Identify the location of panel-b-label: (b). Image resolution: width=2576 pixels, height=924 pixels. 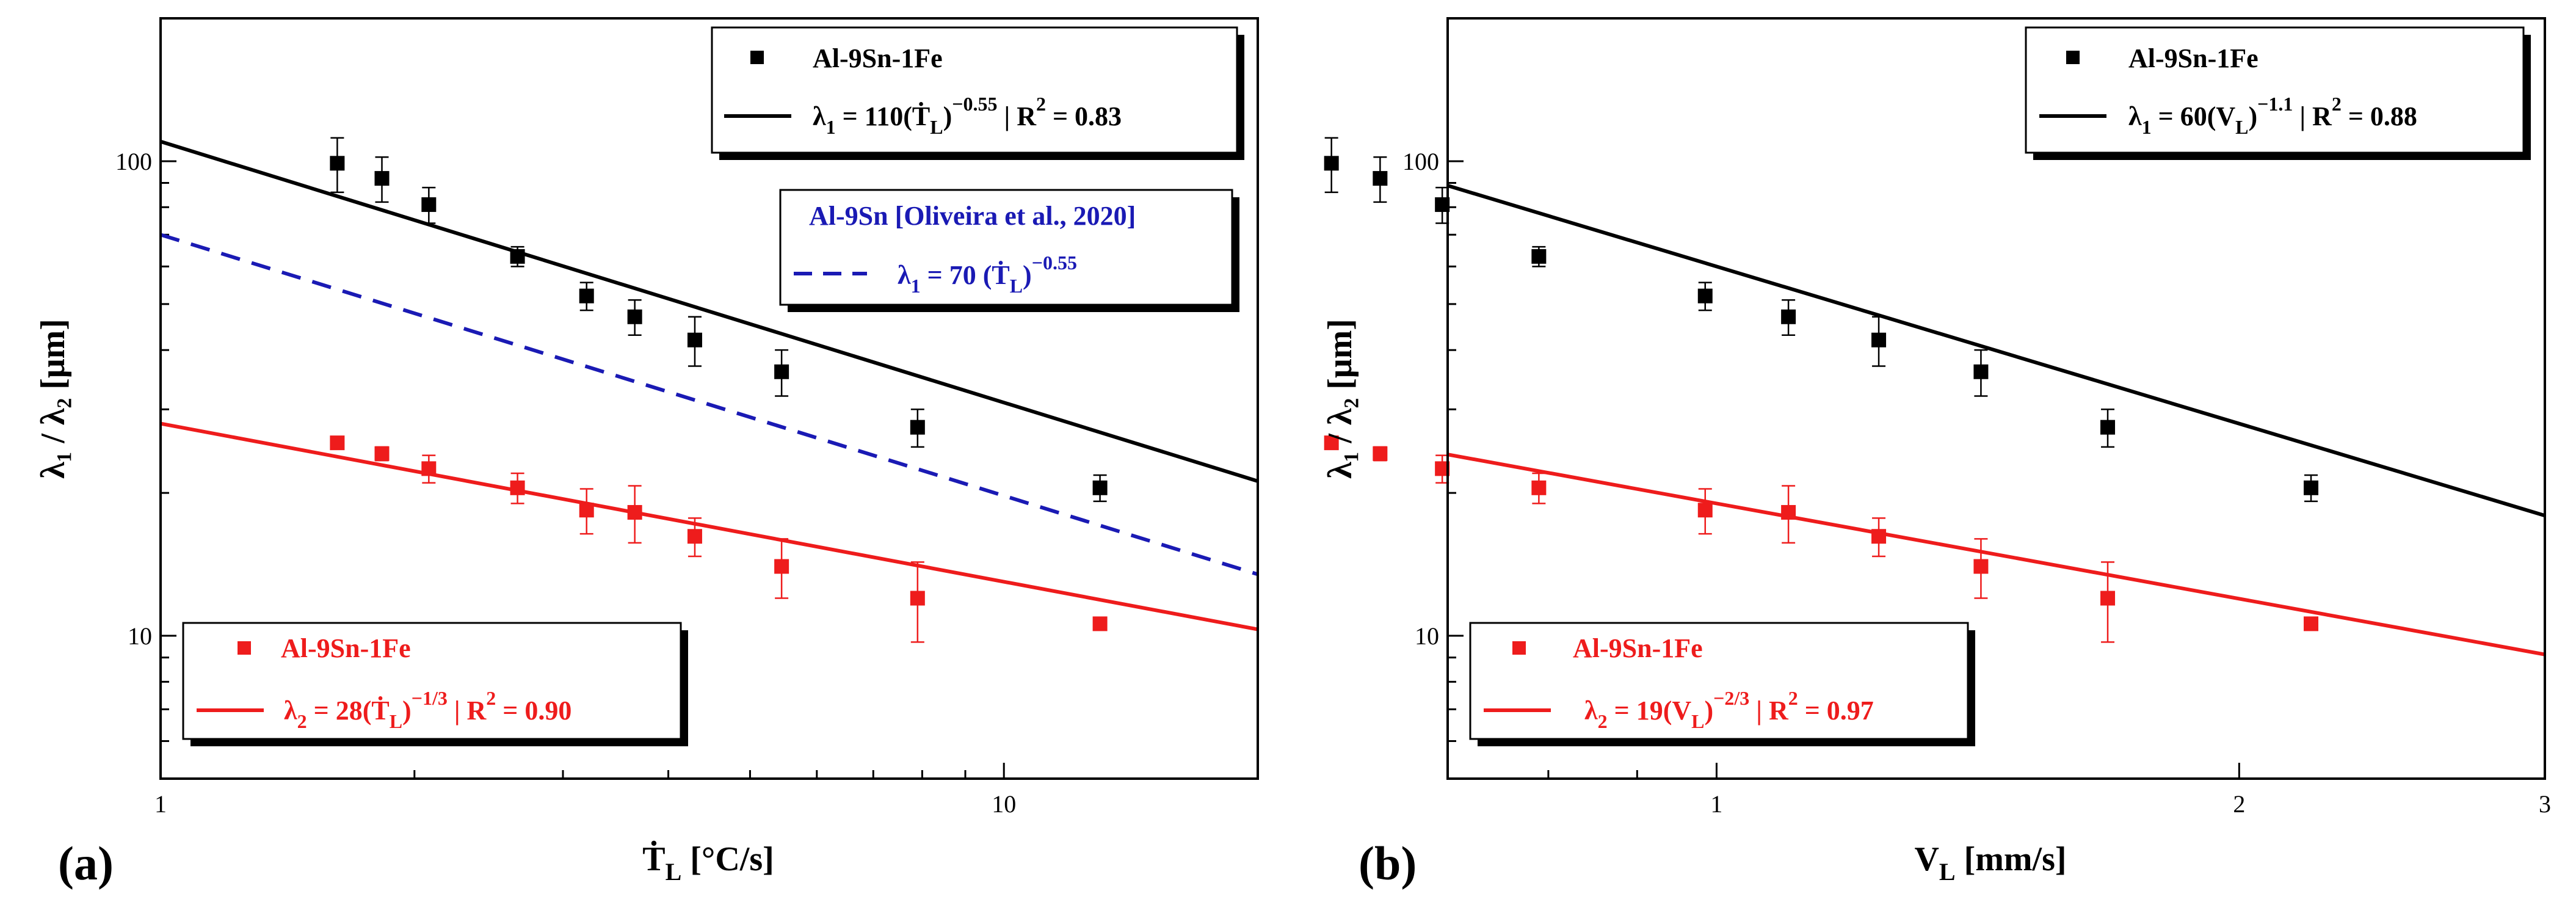
(1388, 863).